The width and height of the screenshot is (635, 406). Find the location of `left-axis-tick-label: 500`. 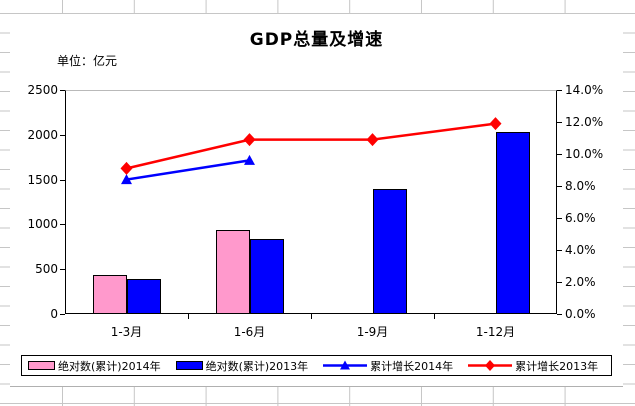

left-axis-tick-label: 500 is located at coordinates (46, 269).